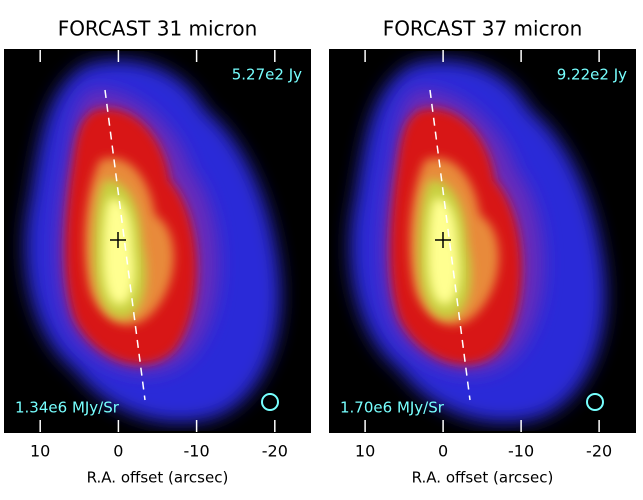  Describe the element at coordinates (67, 408) in the screenshot. I see `intensity-label: 1.34e6 MJy/Sr` at that location.